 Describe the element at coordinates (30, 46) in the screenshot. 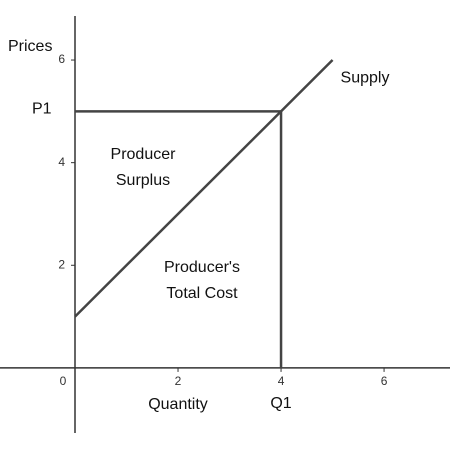

I see `y-axis-label: Prices` at that location.